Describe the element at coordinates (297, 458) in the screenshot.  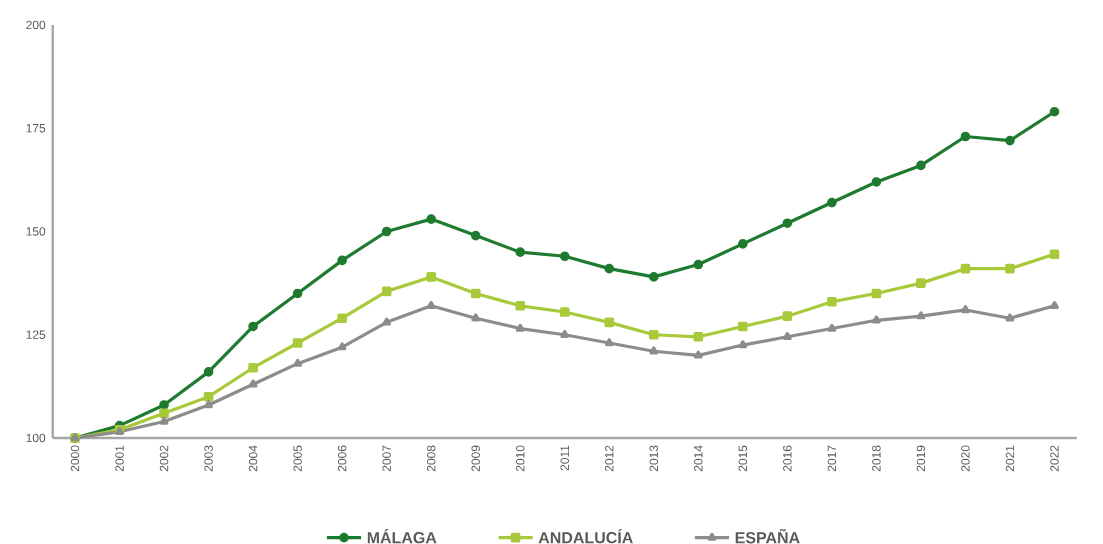
I see `x-tick-label: 2005` at that location.